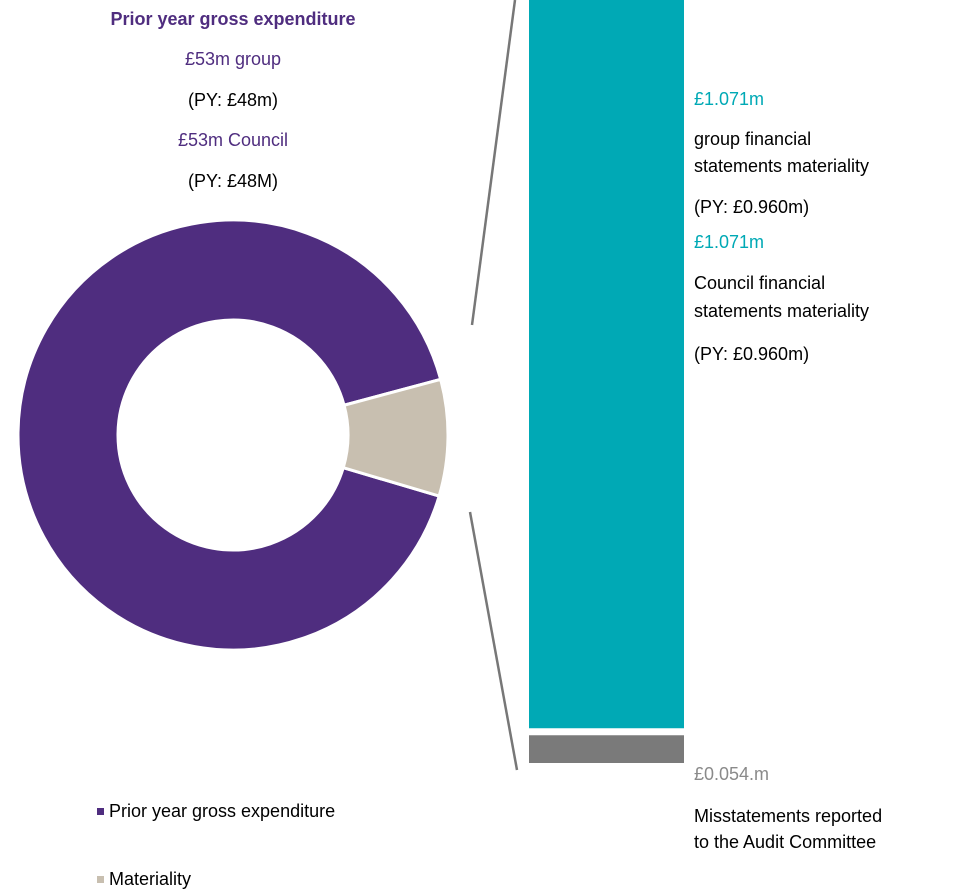 The height and width of the screenshot is (890, 961). I want to click on annotation: £0.054.m, so click(731, 774).